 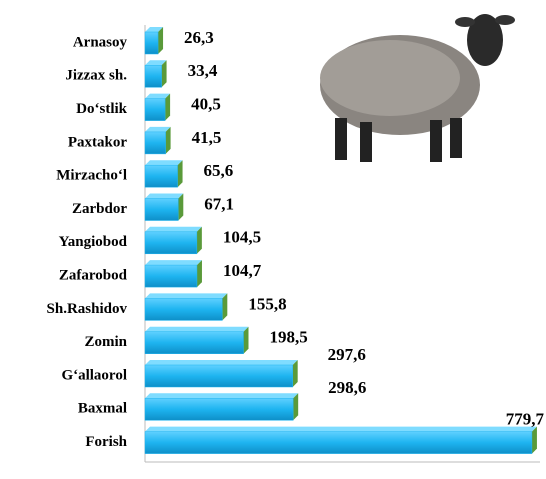 I want to click on y-tick-label: Forish, so click(x=106, y=442).